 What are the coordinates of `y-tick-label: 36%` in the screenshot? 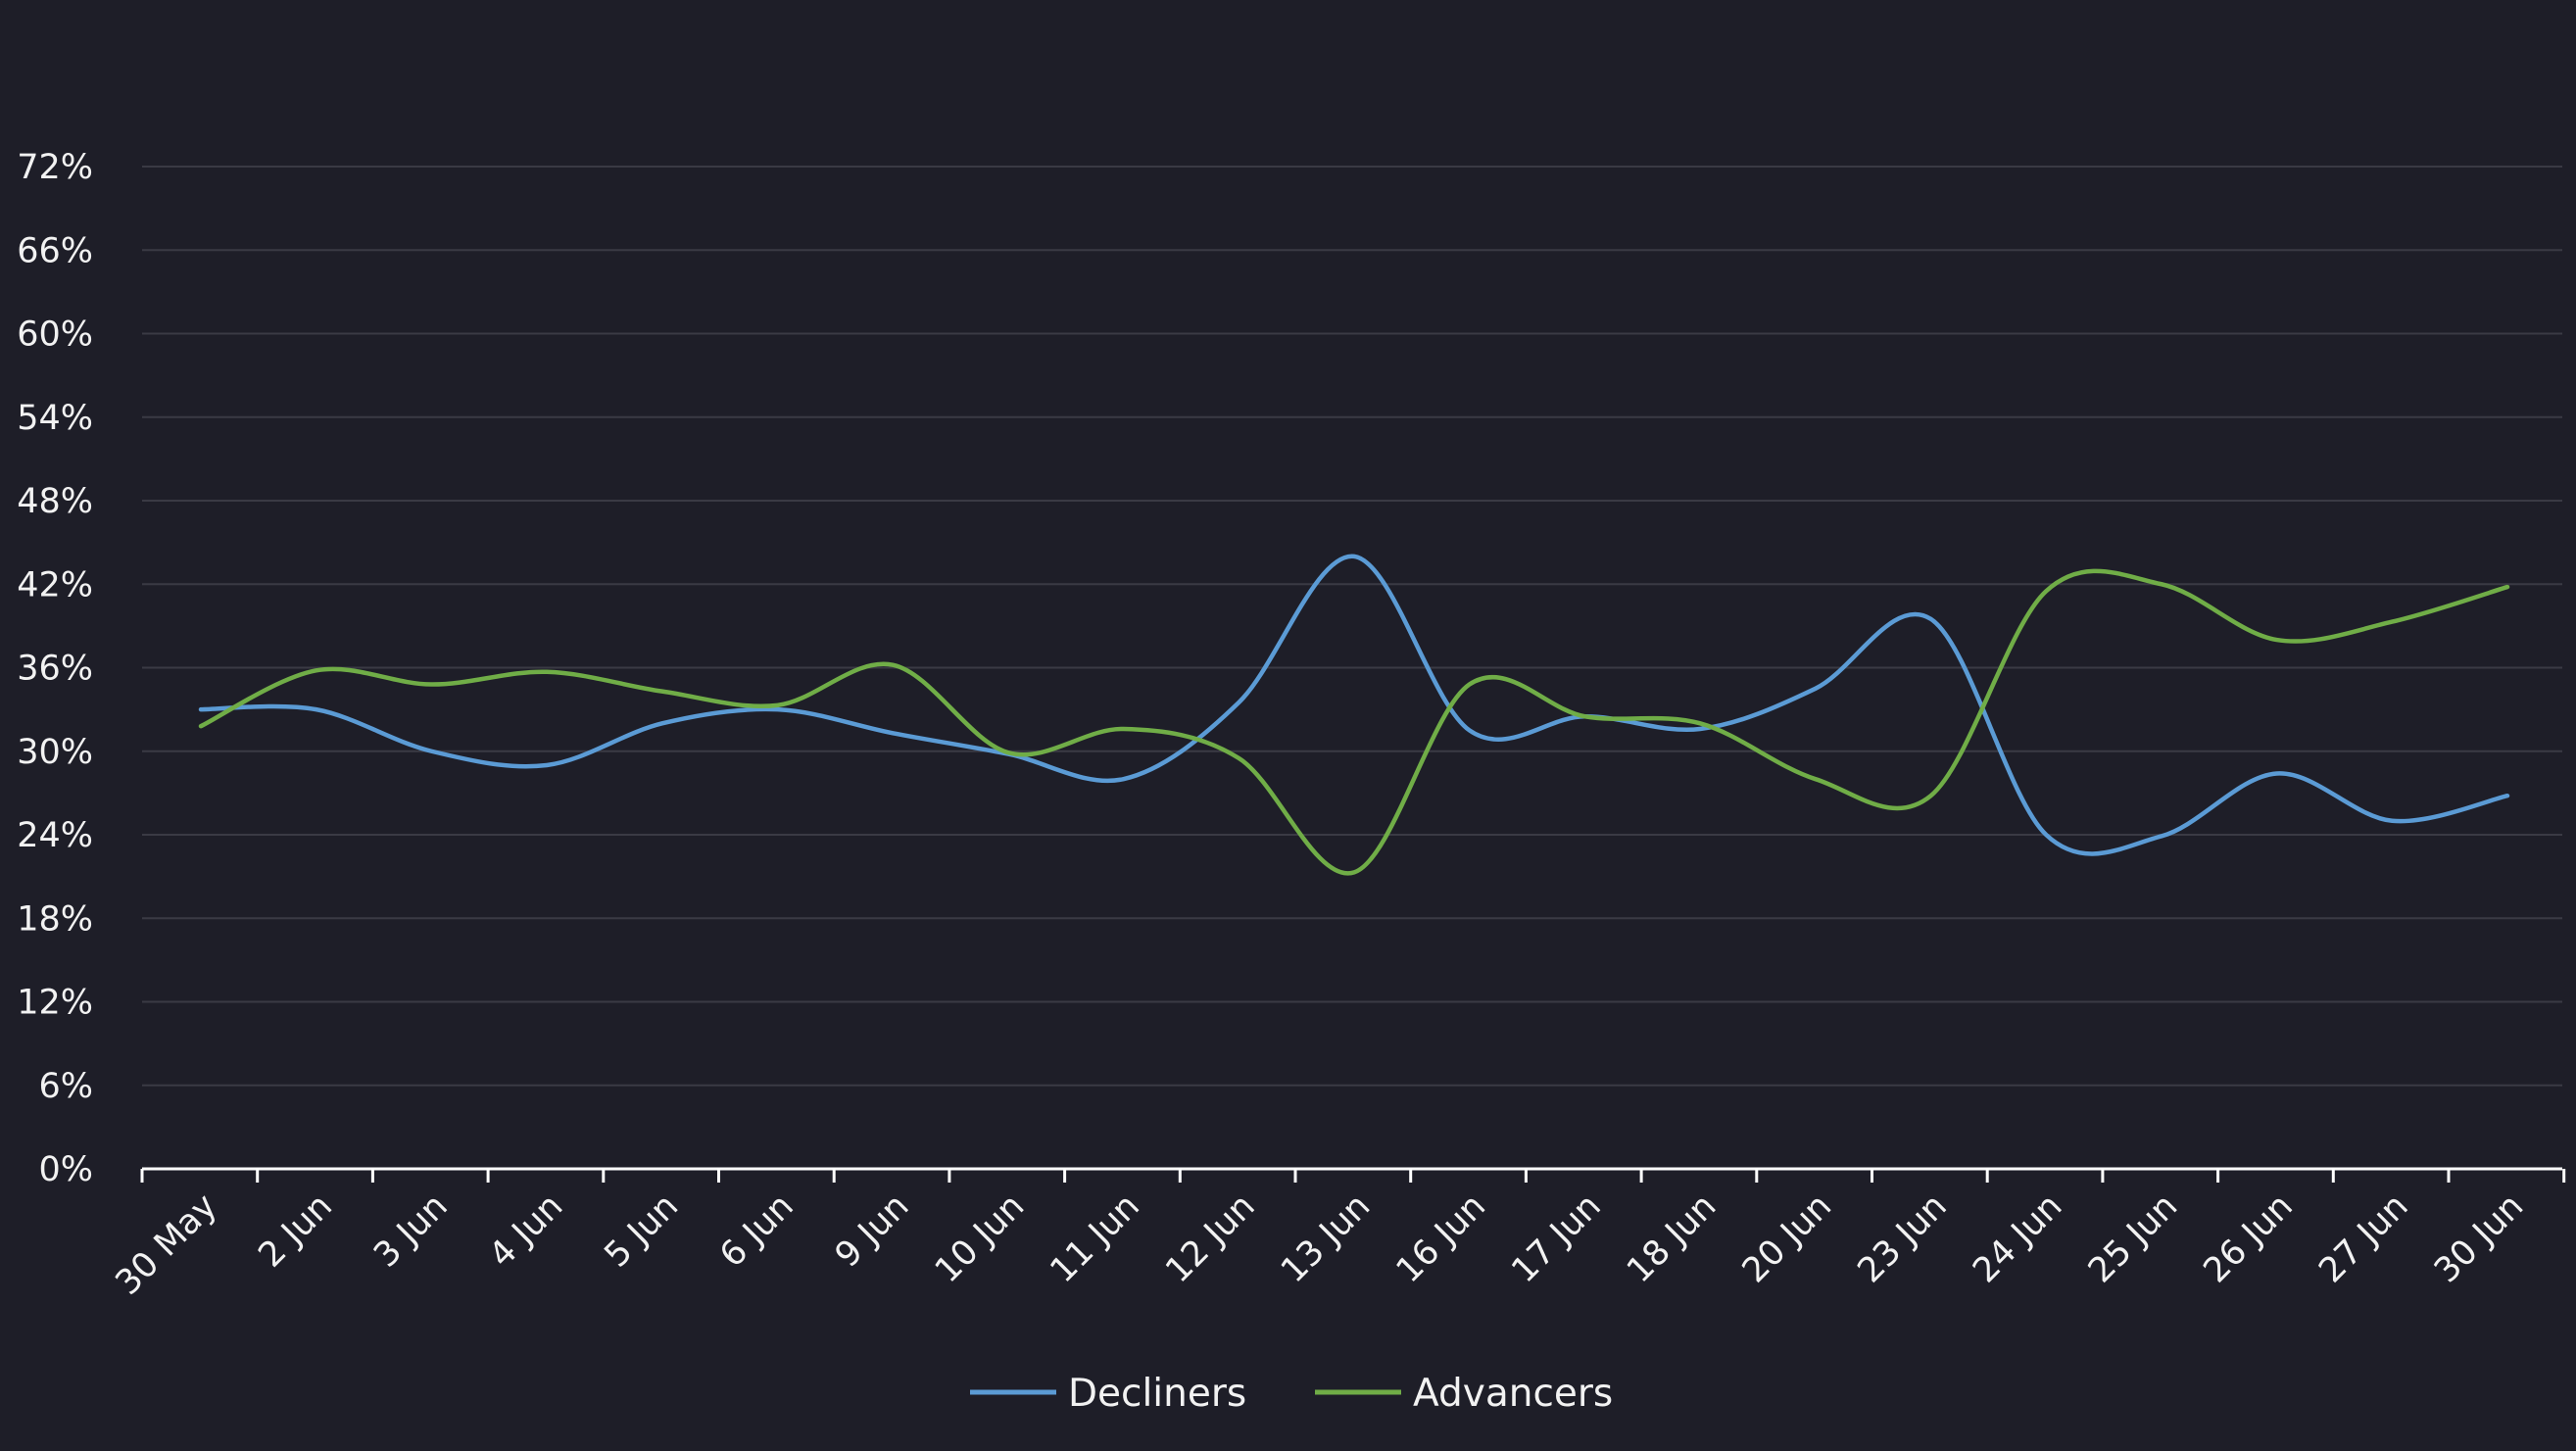 It's located at (55, 669).